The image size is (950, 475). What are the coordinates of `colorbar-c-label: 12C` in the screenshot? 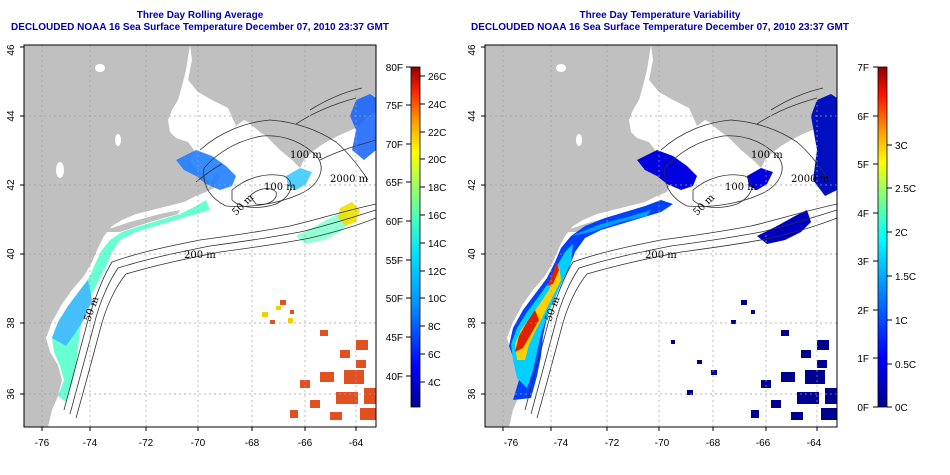 It's located at (437, 272).